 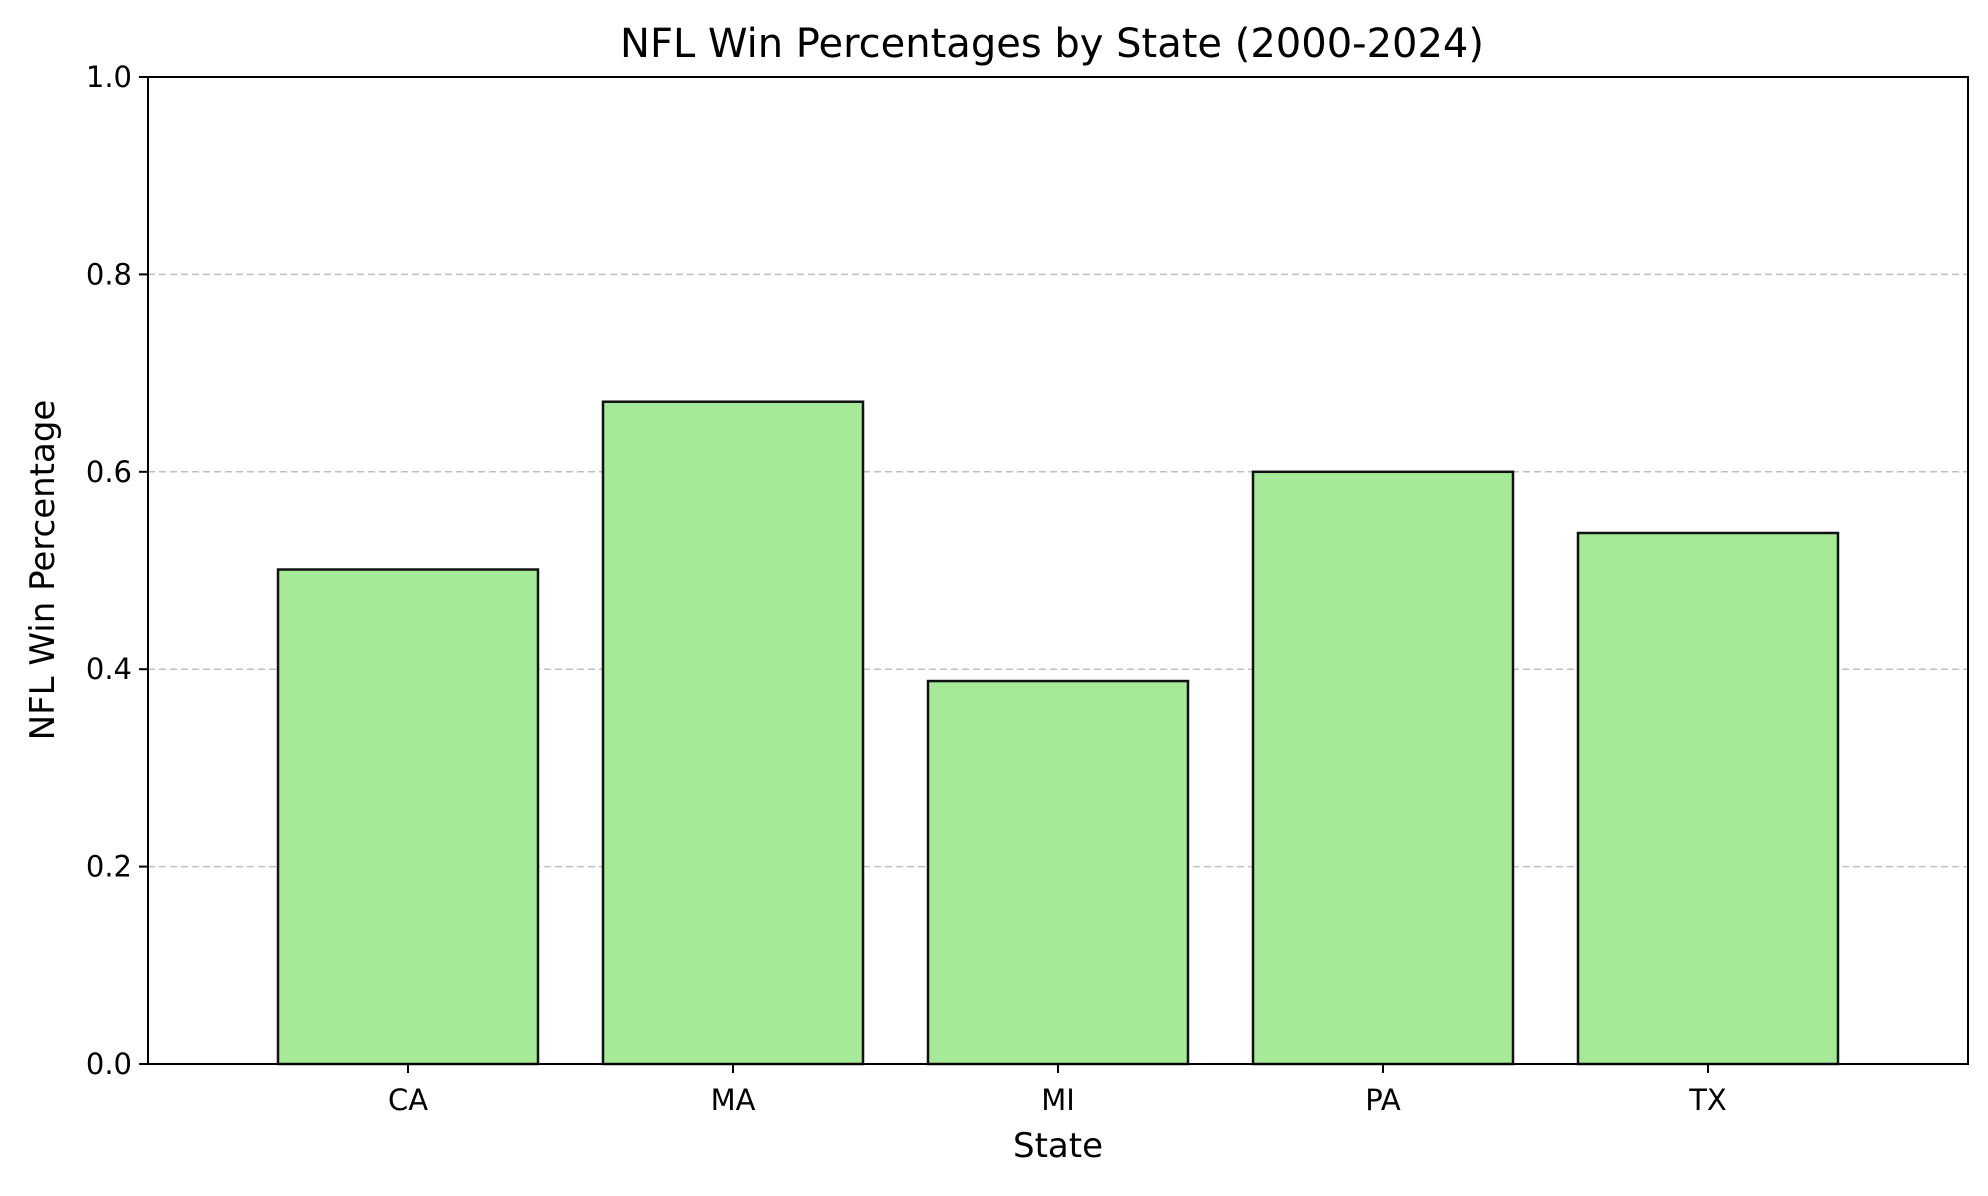 What do you see at coordinates (408, 1100) in the screenshot?
I see `x-tick-label-ca: CA` at bounding box center [408, 1100].